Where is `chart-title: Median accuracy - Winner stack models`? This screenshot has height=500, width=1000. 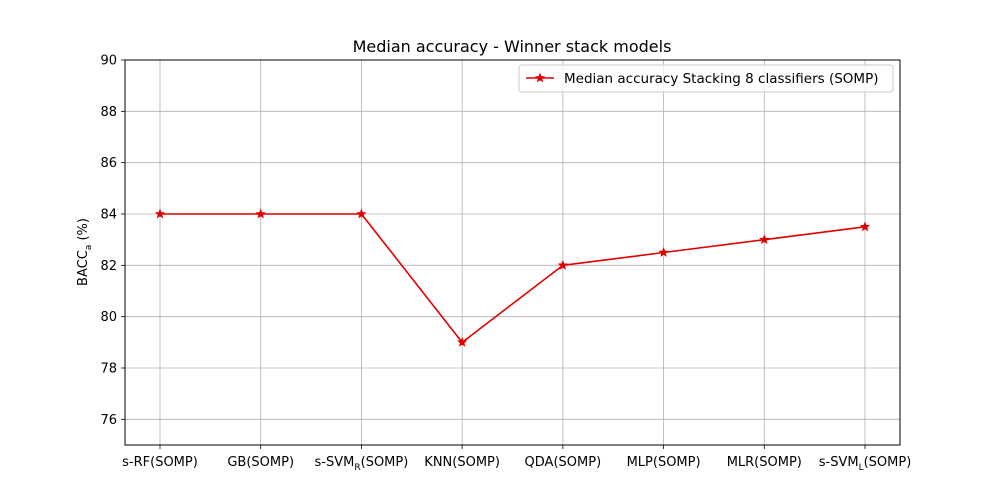
chart-title: Median accuracy - Winner stack models is located at coordinates (512, 46).